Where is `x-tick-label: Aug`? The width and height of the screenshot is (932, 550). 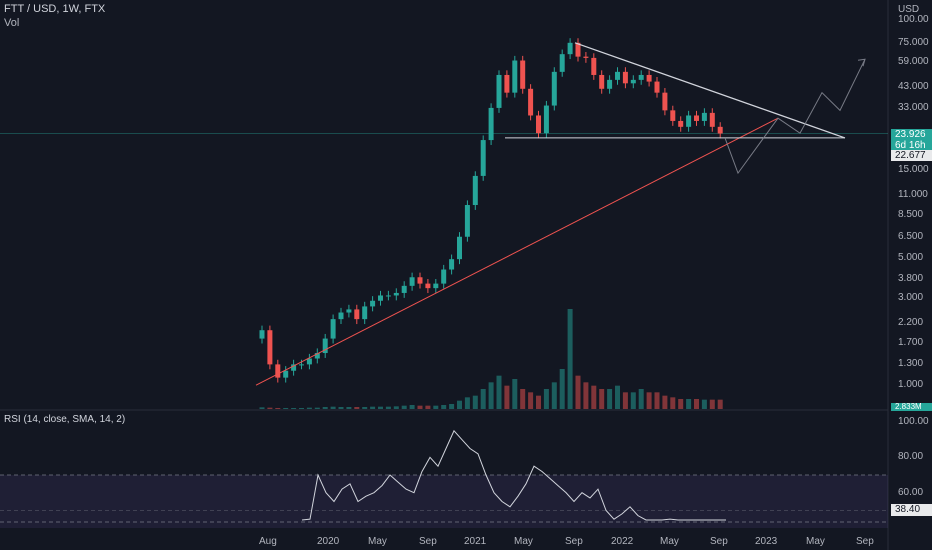 x-tick-label: Aug is located at coordinates (268, 541).